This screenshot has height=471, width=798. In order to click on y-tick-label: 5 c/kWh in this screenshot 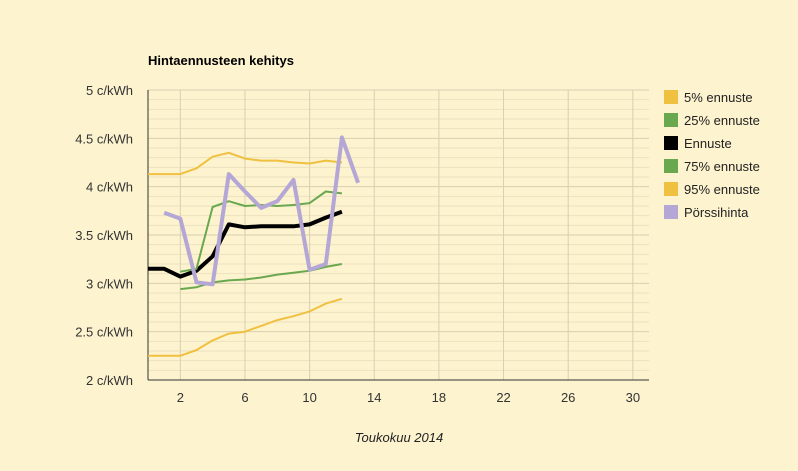, I will do `click(109, 90)`.